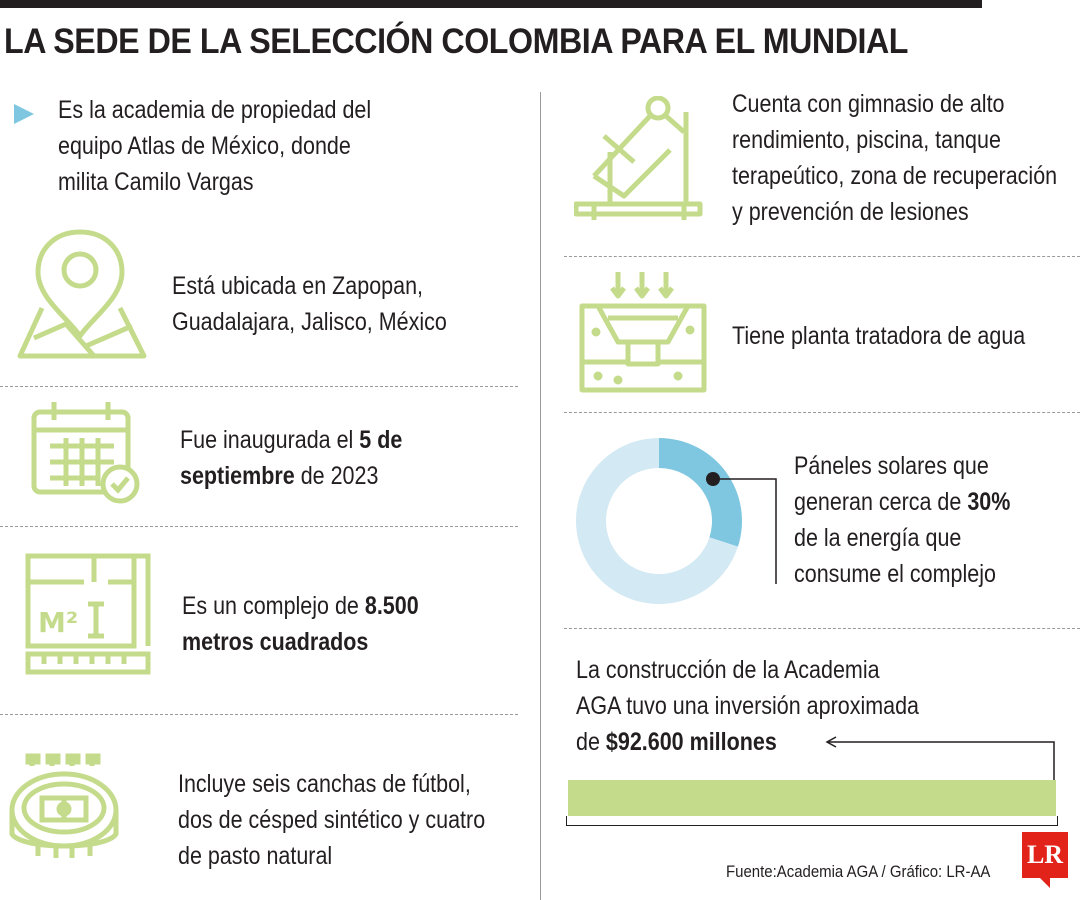 The height and width of the screenshot is (900, 1080). What do you see at coordinates (204, 146) in the screenshot?
I see `intro-line-2: equipo Atlas de México, donde` at bounding box center [204, 146].